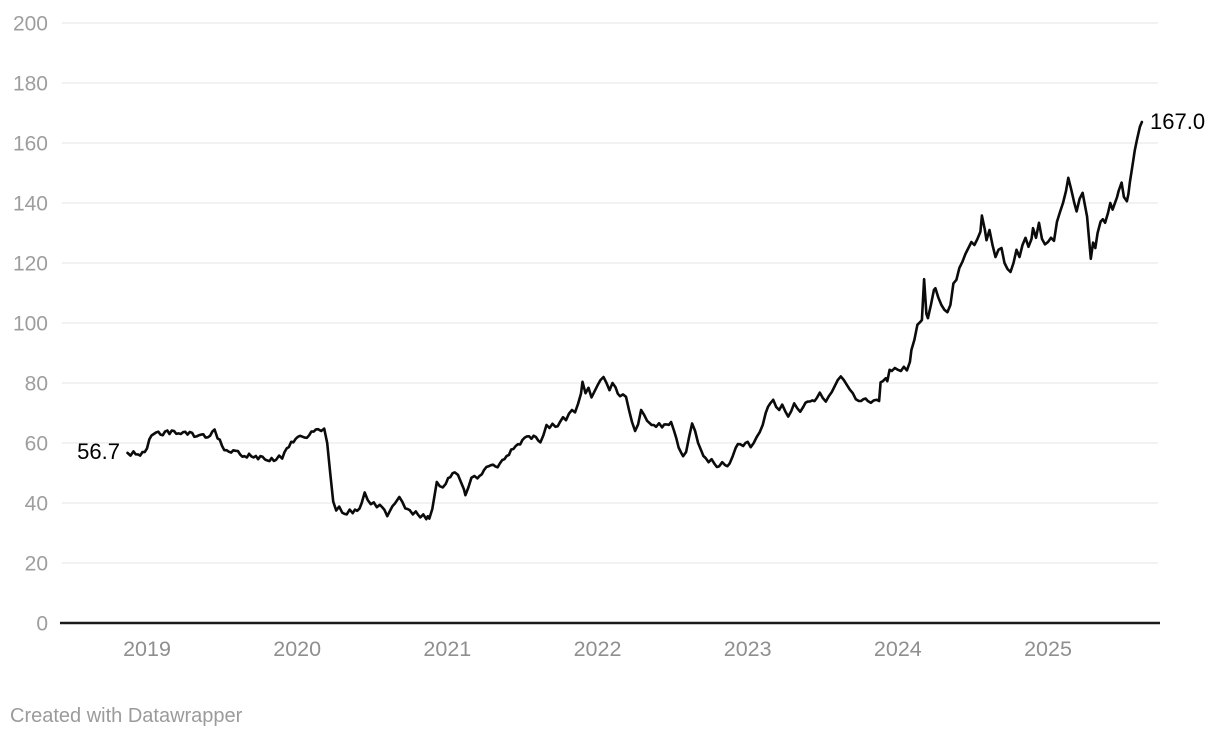 This screenshot has width=1220, height=740. What do you see at coordinates (1178, 121) in the screenshot?
I see `end-value-label: 167.0` at bounding box center [1178, 121].